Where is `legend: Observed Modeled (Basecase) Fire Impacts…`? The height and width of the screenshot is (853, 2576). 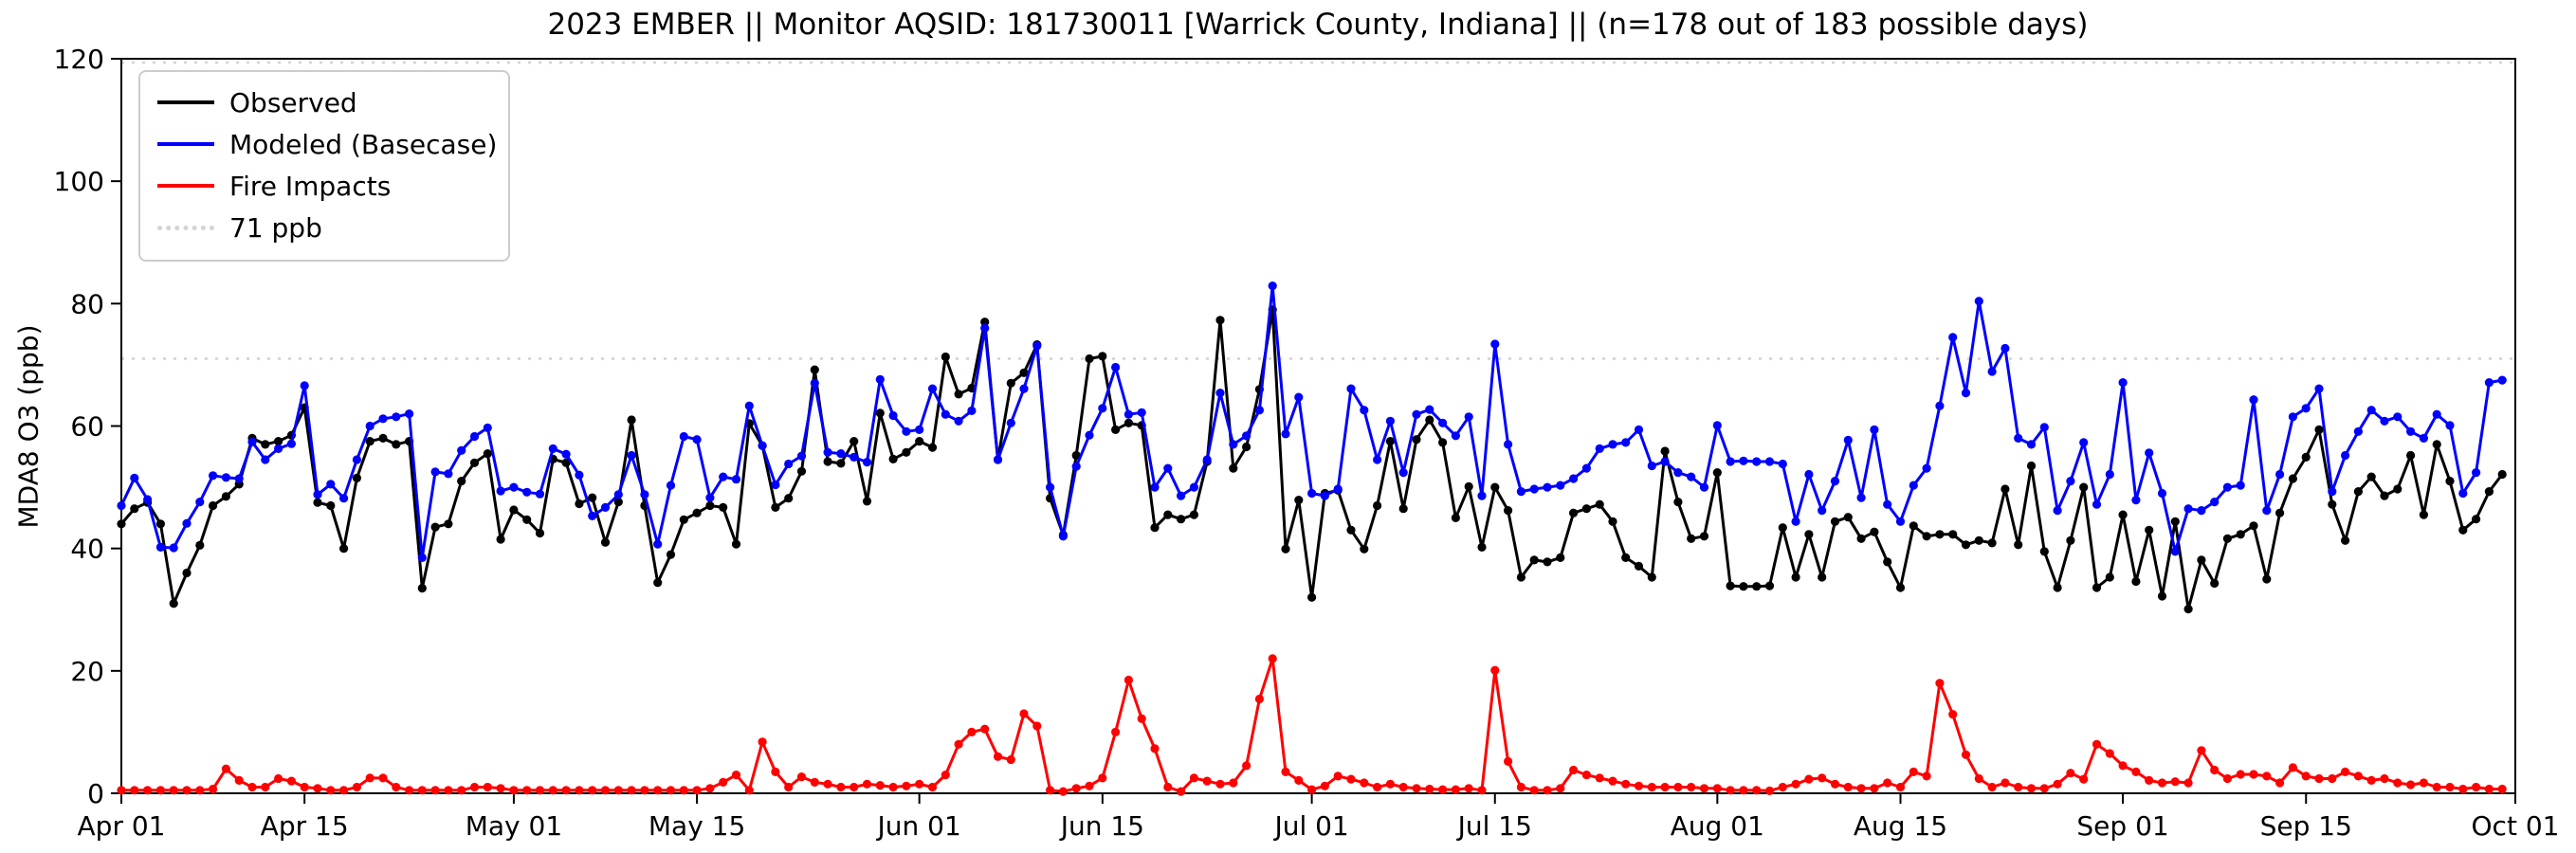 legend: Observed Modeled (Basecase) Fire Impacts… is located at coordinates (324, 166).